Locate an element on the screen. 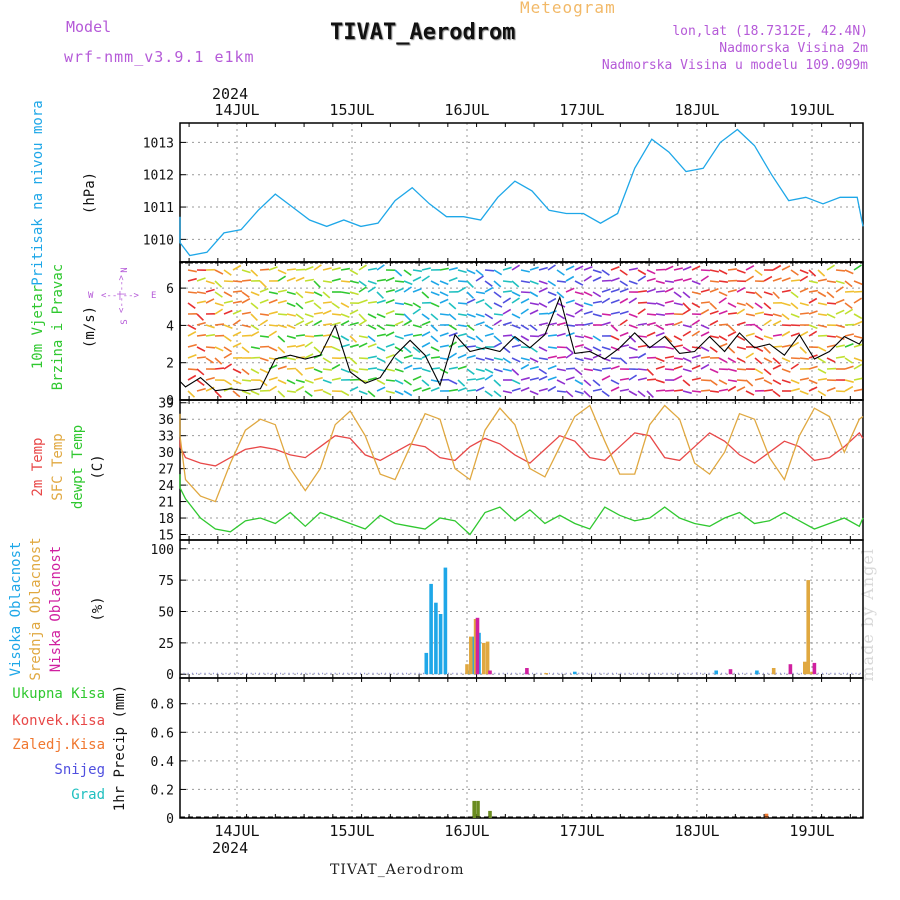 Image resolution: width=900 pixels, height=900 pixels. y-tick-label: 21 is located at coordinates (166, 503).